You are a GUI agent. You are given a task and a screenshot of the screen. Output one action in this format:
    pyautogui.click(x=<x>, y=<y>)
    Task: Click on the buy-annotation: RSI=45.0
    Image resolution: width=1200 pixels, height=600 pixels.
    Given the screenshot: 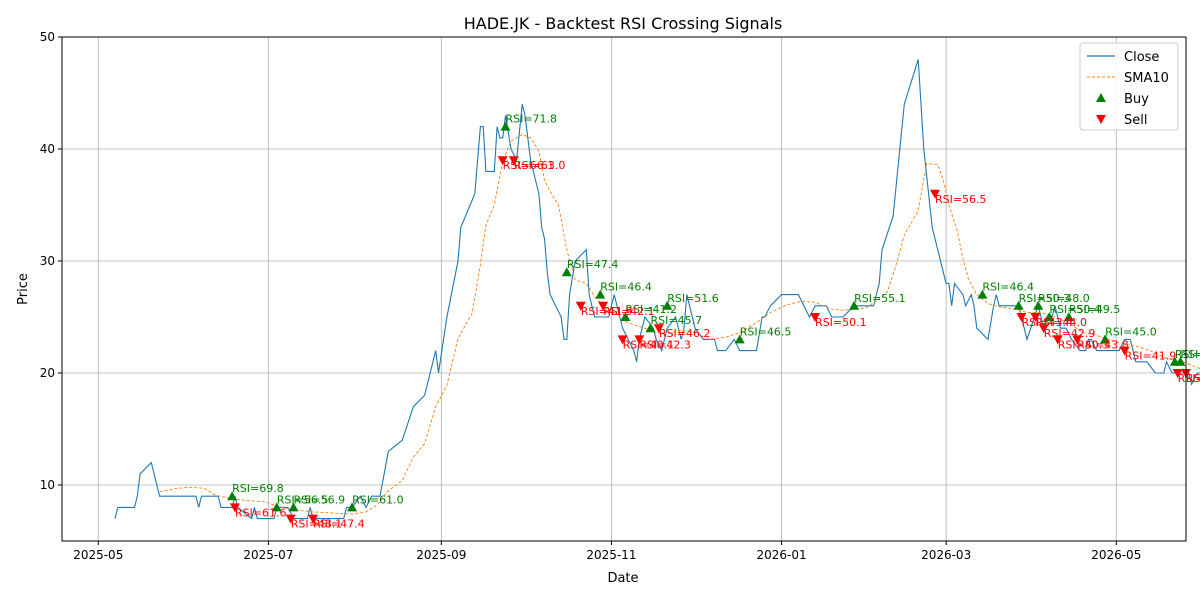 What is the action you would take?
    pyautogui.click(x=1131, y=331)
    